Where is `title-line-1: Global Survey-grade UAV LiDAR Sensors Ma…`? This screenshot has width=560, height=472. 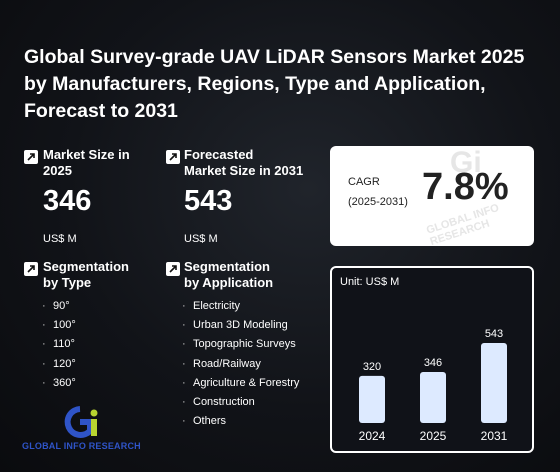 title-line-1: Global Survey-grade UAV LiDAR Sensors Ma… is located at coordinates (274, 57).